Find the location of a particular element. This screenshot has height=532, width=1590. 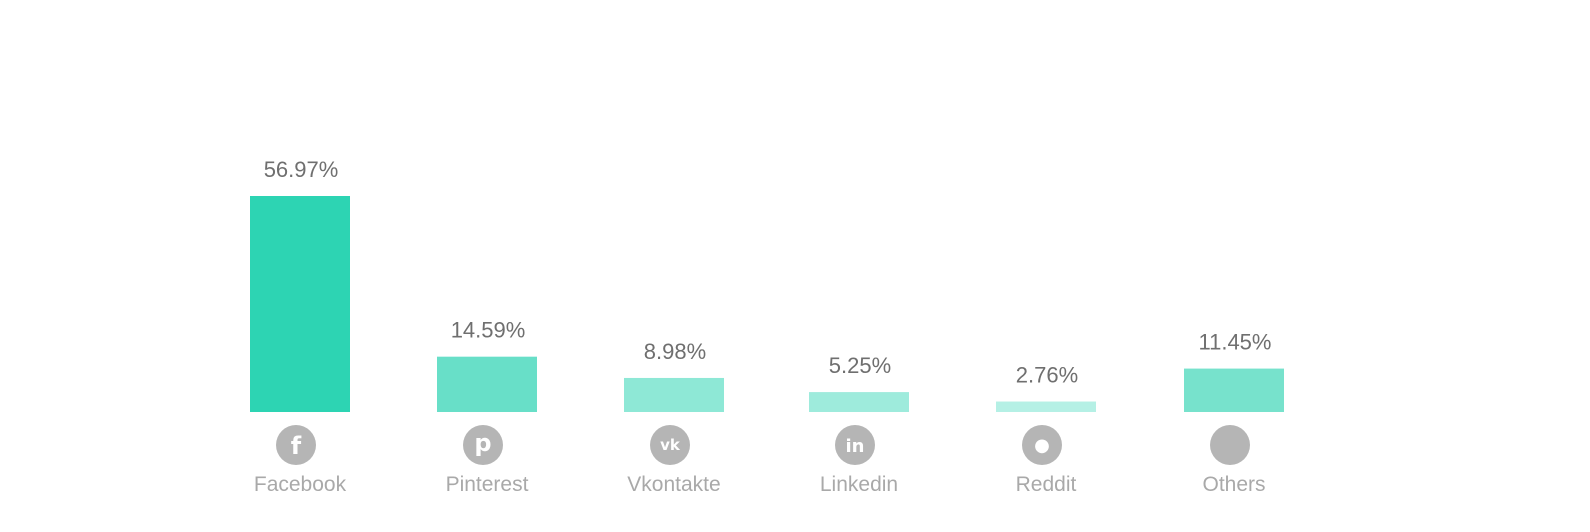

svg-text: vk is located at coordinates (670, 445).